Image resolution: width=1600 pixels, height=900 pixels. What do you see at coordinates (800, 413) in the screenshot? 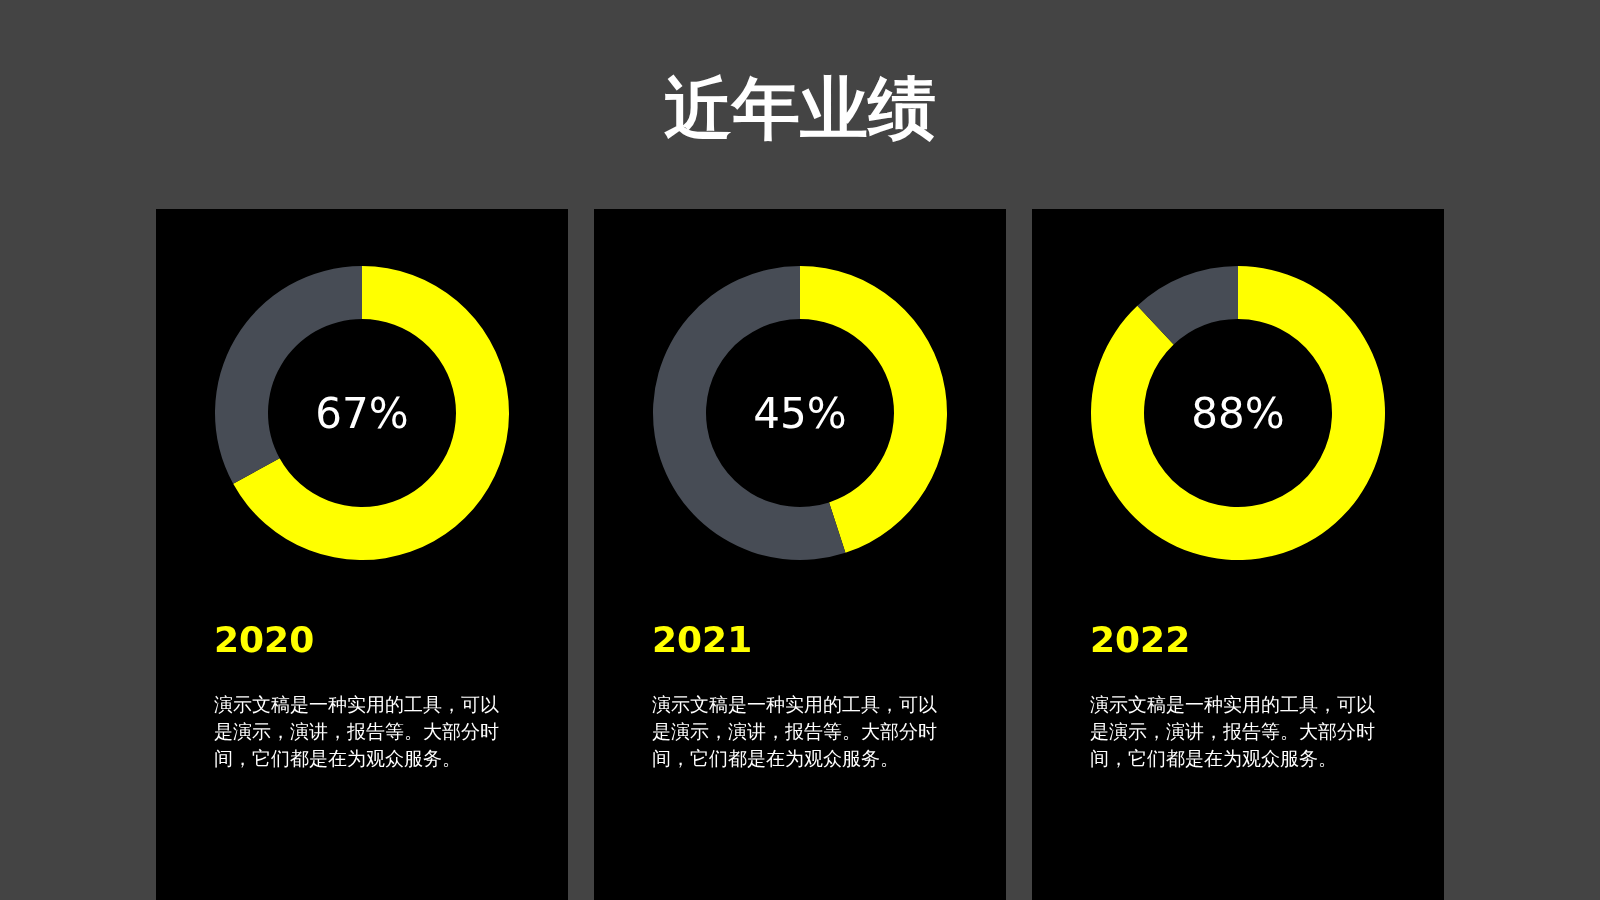
I see `text: 45%` at bounding box center [800, 413].